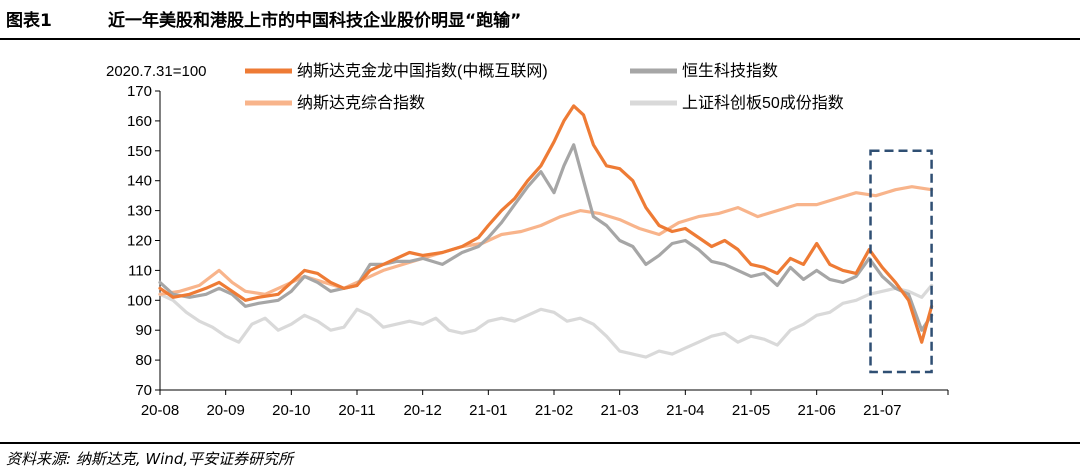  What do you see at coordinates (540, 39) in the screenshot?
I see `top-rule` at bounding box center [540, 39].